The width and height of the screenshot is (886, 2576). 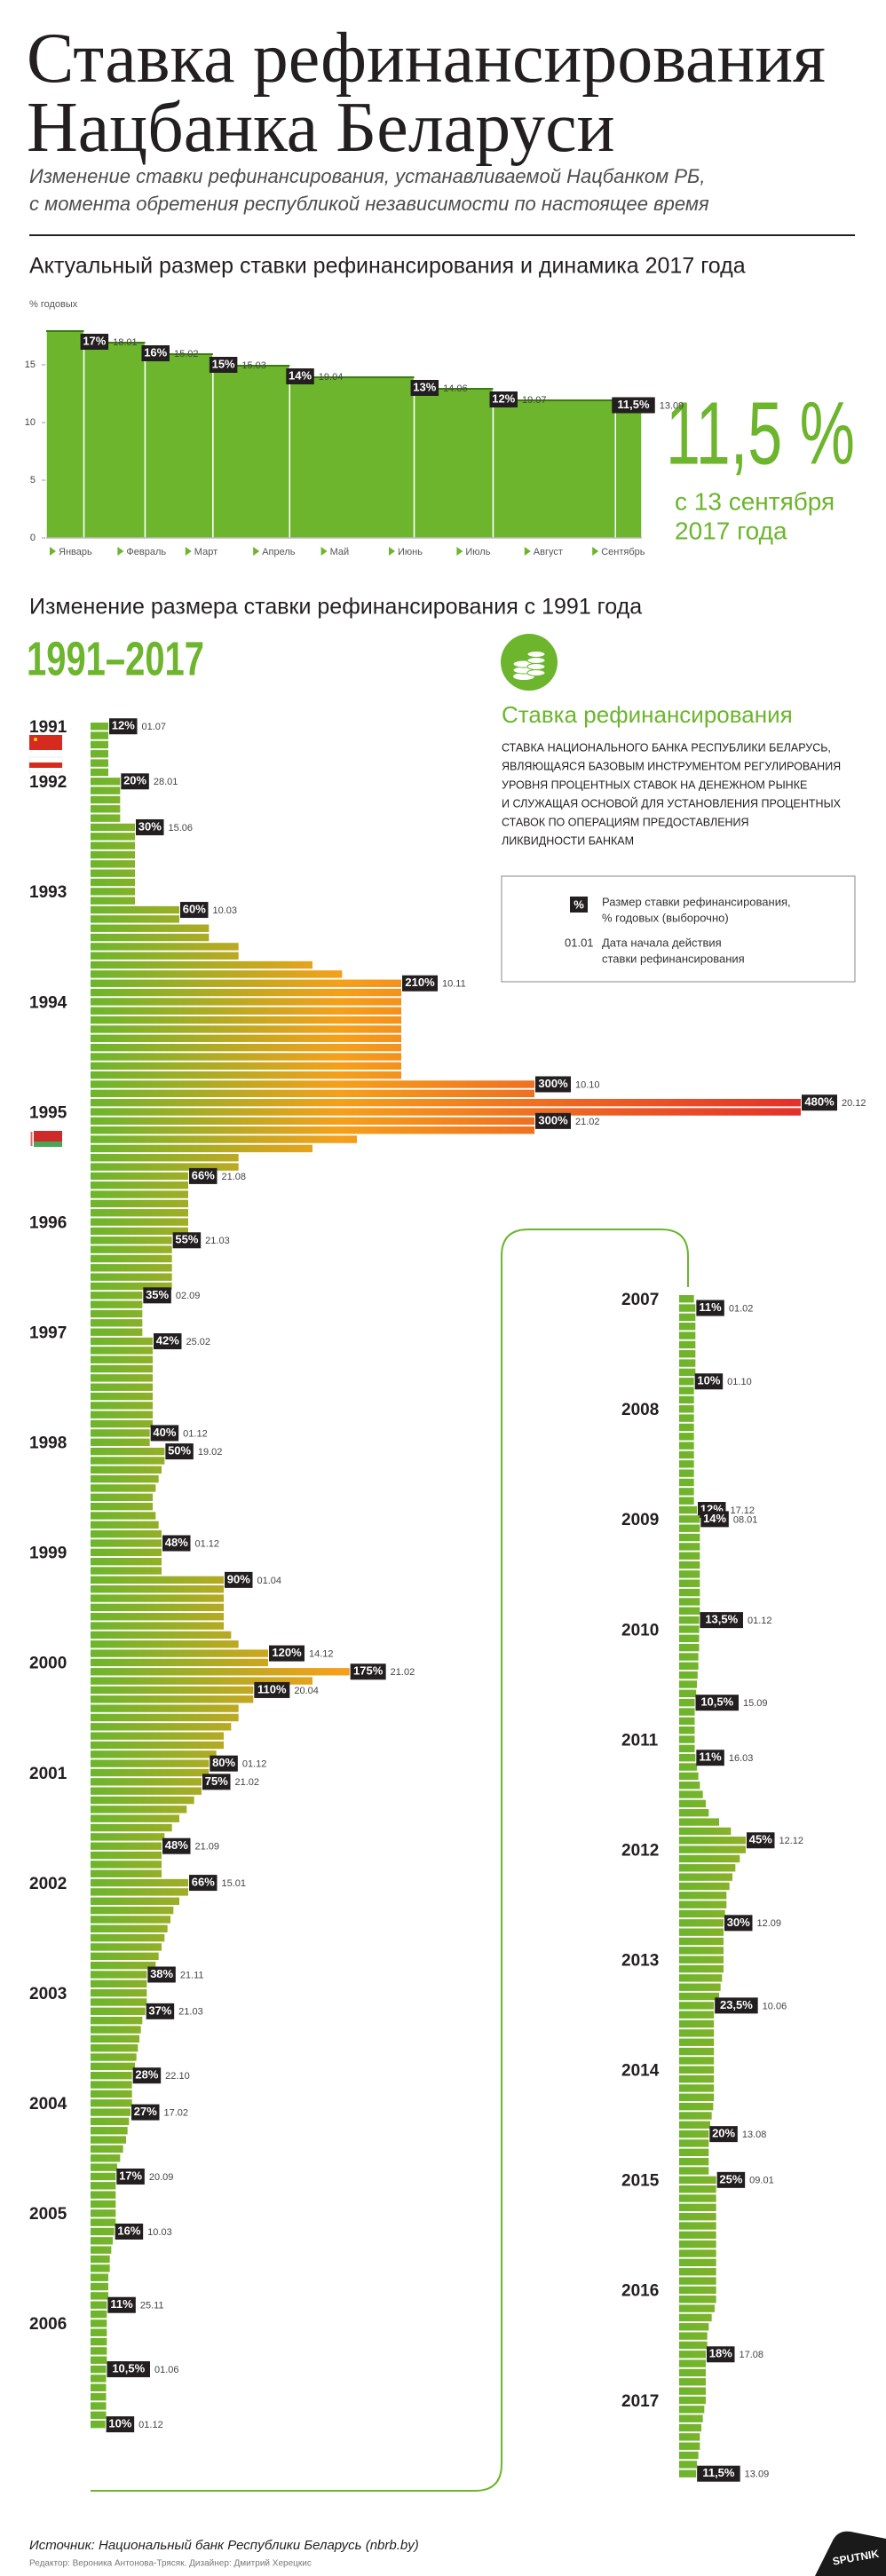 I want to click on callout: 11,5 % с 13 сентября 2017 года, so click(x=760, y=463).